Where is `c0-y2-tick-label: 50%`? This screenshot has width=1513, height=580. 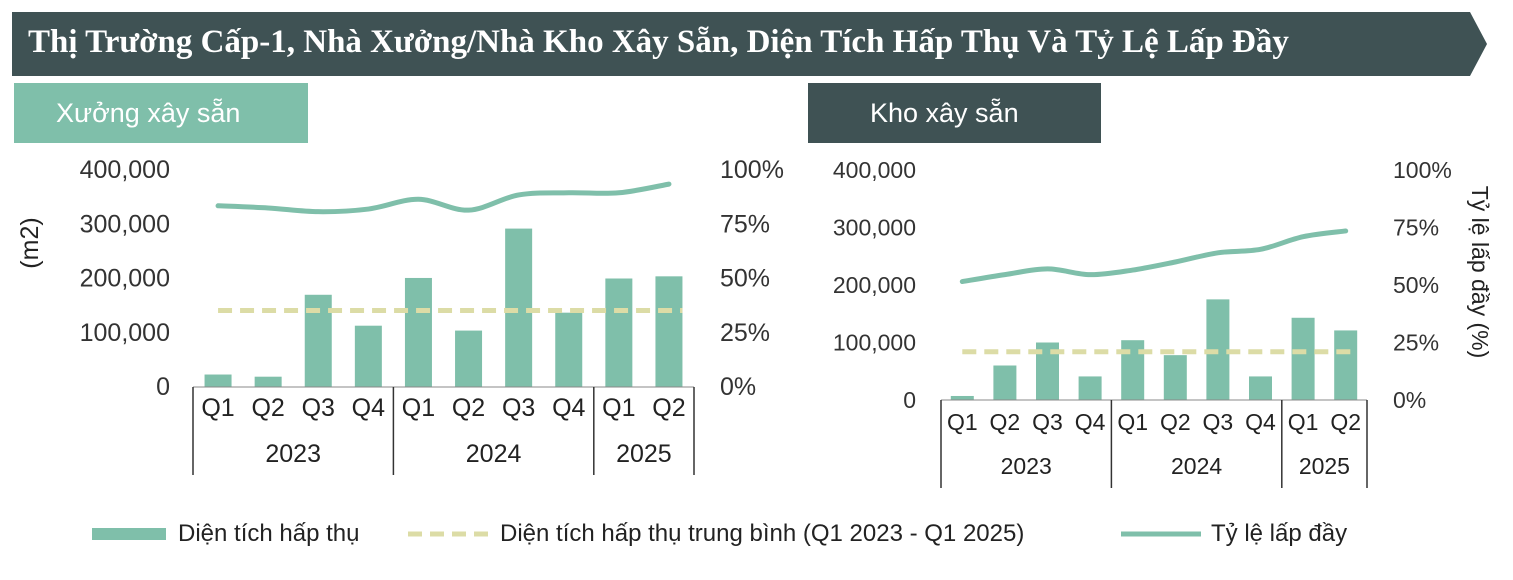 c0-y2-tick-label: 50% is located at coordinates (745, 279).